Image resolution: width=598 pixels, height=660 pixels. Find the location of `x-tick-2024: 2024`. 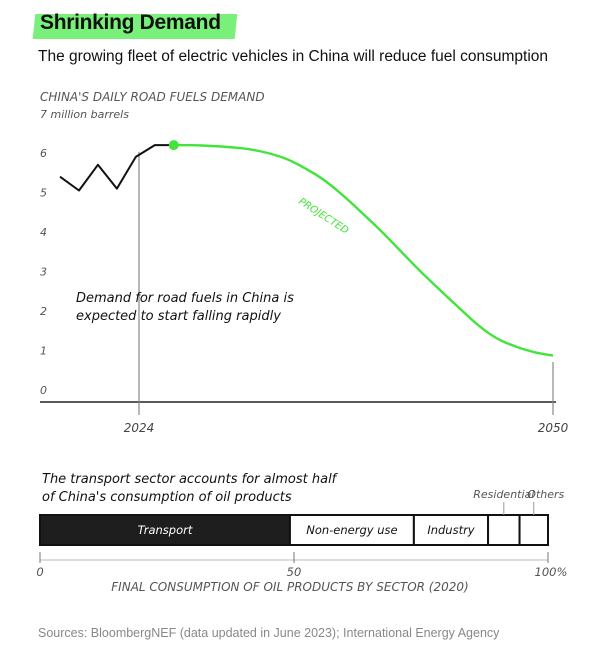

x-tick-2024: 2024 is located at coordinates (139, 428).